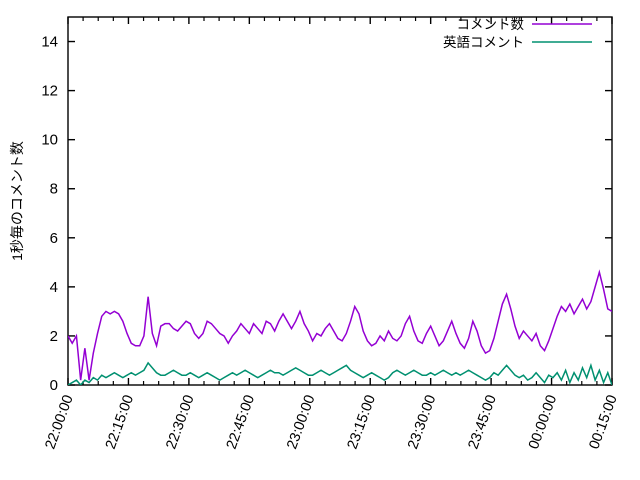 The width and height of the screenshot is (640, 480). Describe the element at coordinates (120, 422) in the screenshot. I see `x-tick-label-1: 22:15:00` at that location.